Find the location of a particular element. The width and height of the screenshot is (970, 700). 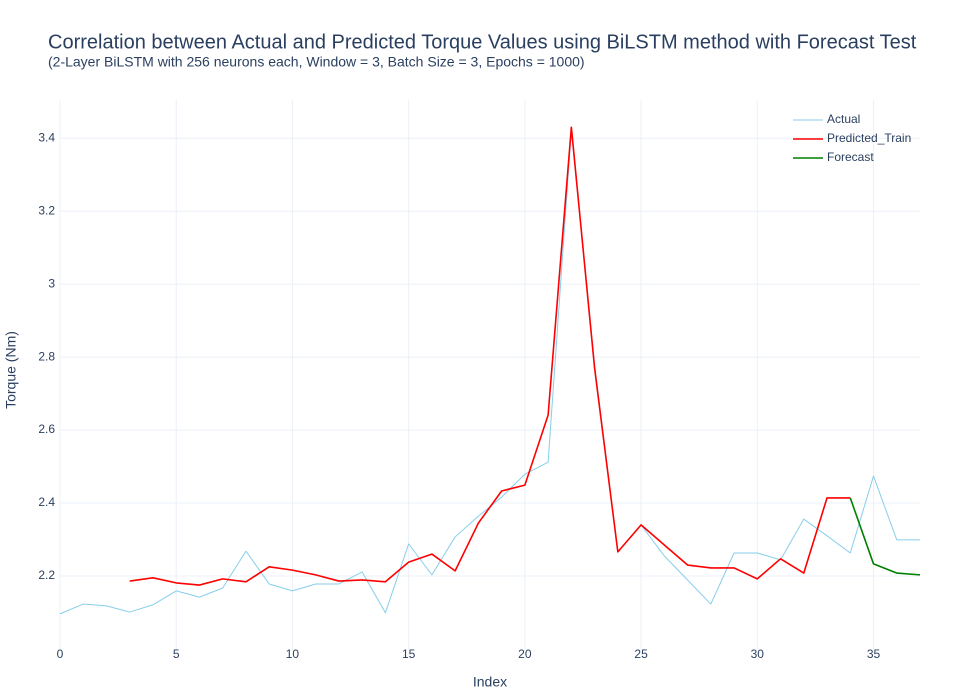

legend-label: Actual is located at coordinates (843, 119).